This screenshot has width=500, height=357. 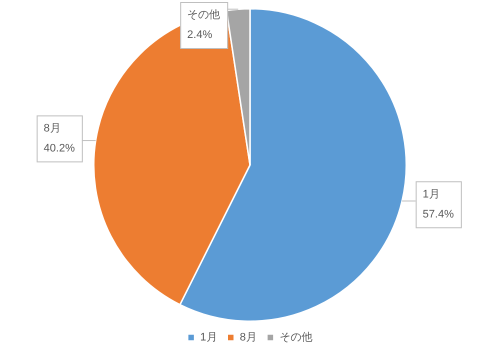 I want to click on data-label: 2.4%, so click(x=199, y=35).